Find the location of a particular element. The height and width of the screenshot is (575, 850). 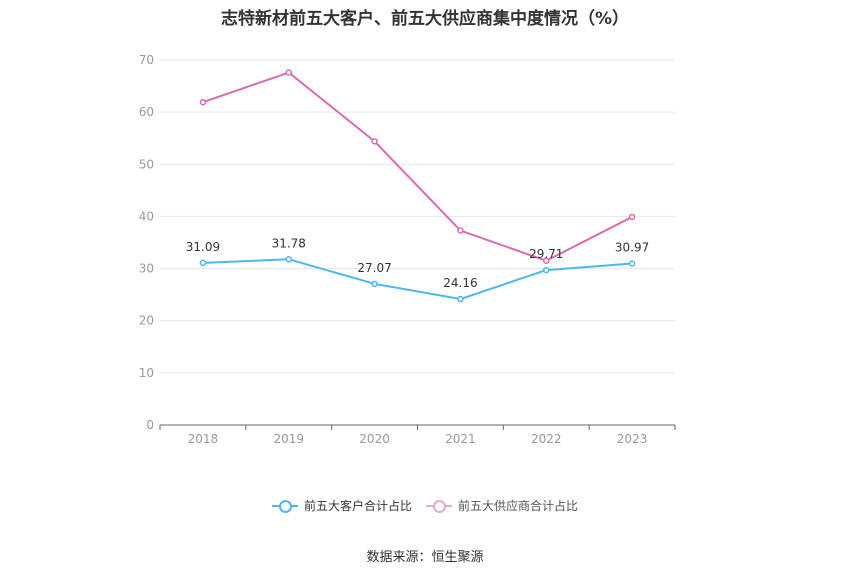

legend: 前五大客户合计占比 前五大供应商合计占比 is located at coordinates (425, 505).